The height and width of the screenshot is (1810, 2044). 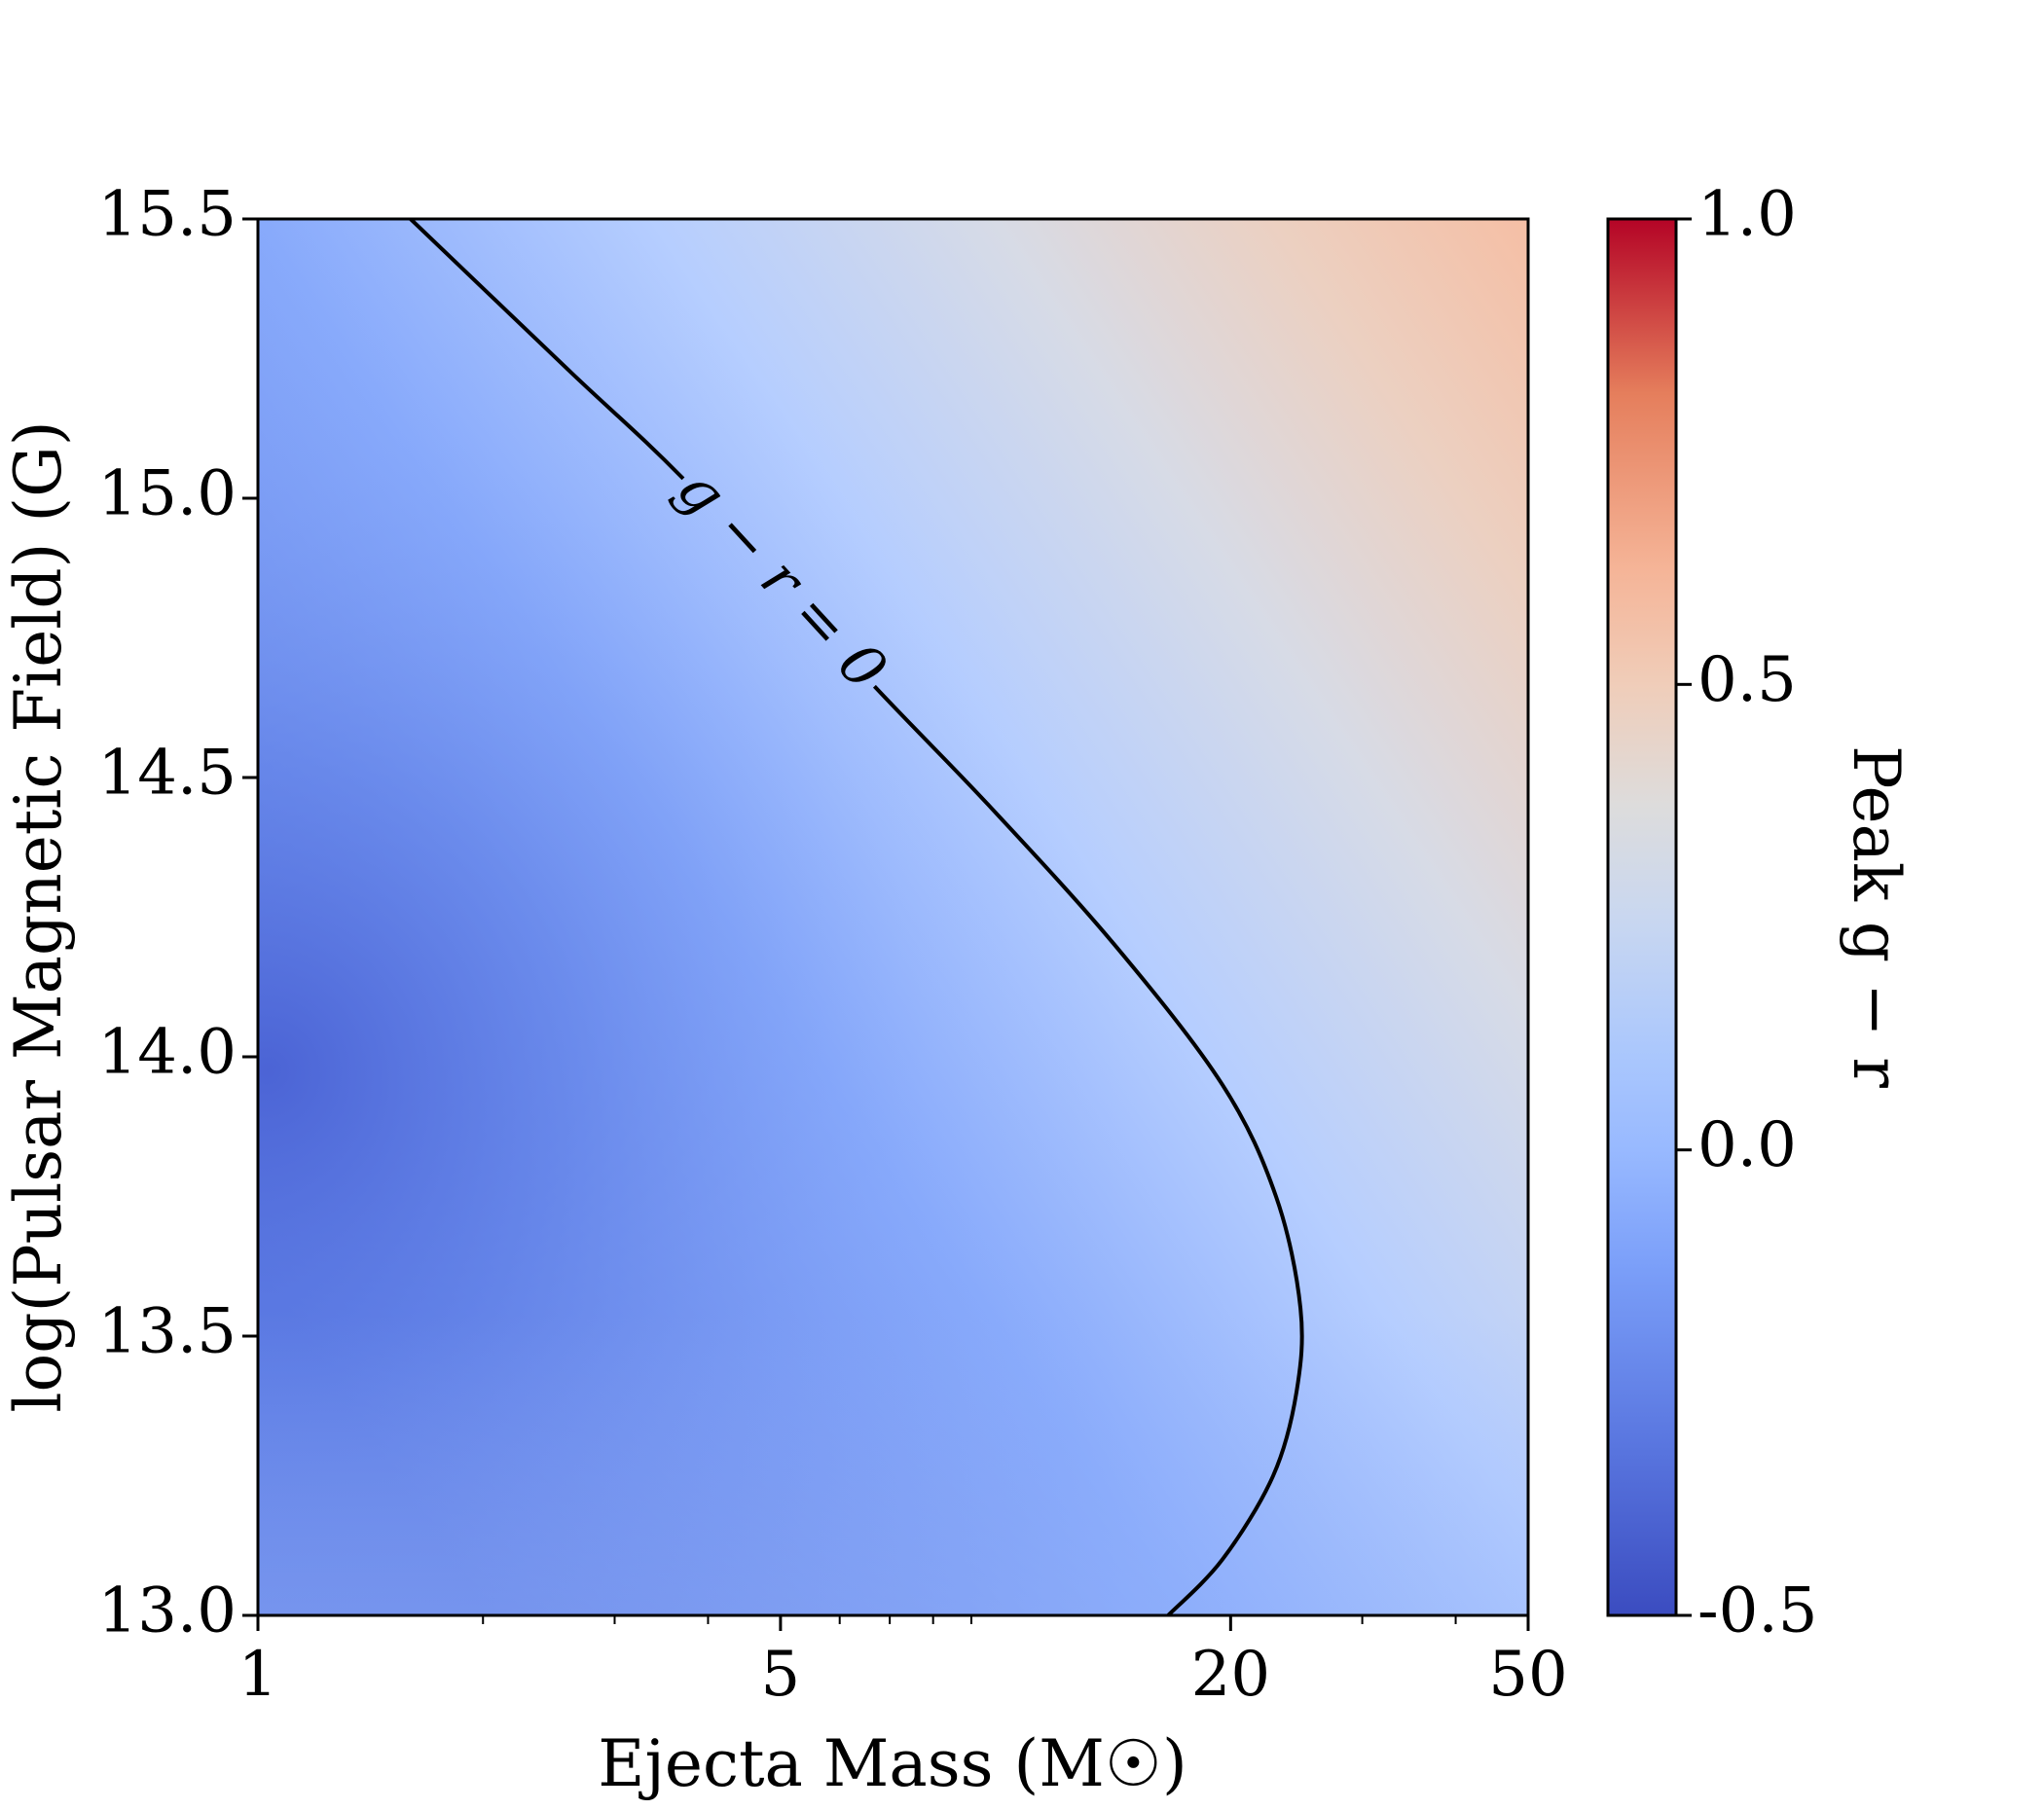 I want to click on colorbar-tick-label: 0.0, so click(x=1747, y=1145).